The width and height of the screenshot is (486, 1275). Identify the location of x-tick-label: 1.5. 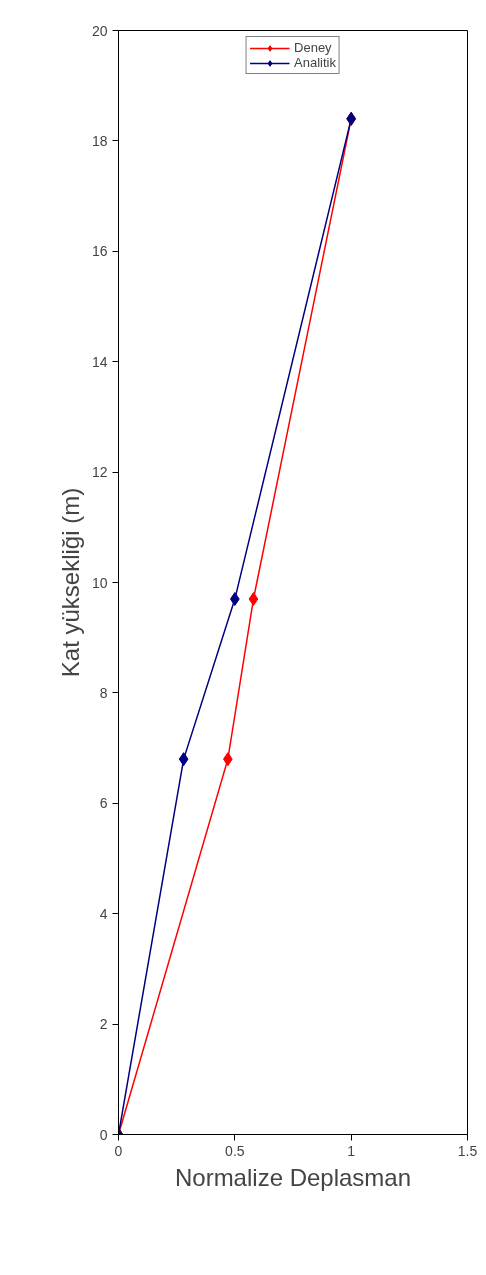
(467, 1150).